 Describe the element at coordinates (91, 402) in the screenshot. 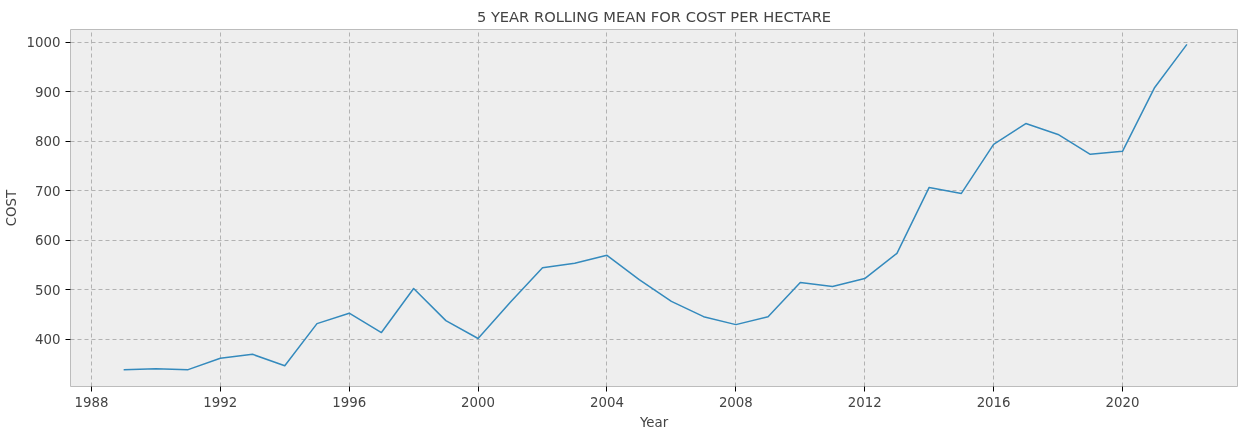

I see `x-tick-label: 1988` at that location.